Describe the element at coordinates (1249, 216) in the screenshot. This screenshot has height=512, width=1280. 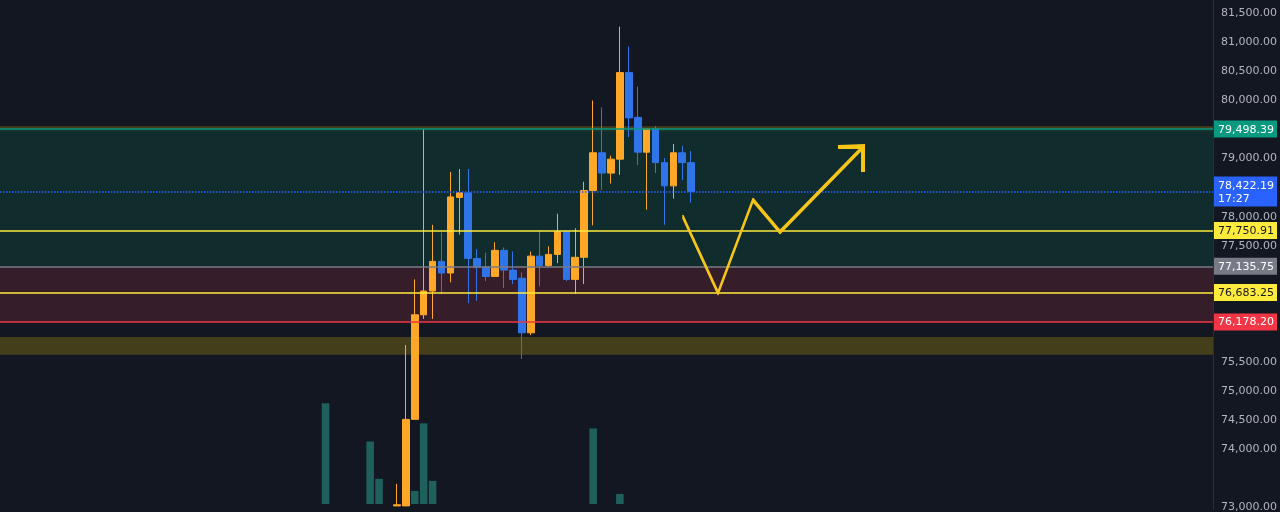
I see `y-tick-label: 78,000.00` at that location.